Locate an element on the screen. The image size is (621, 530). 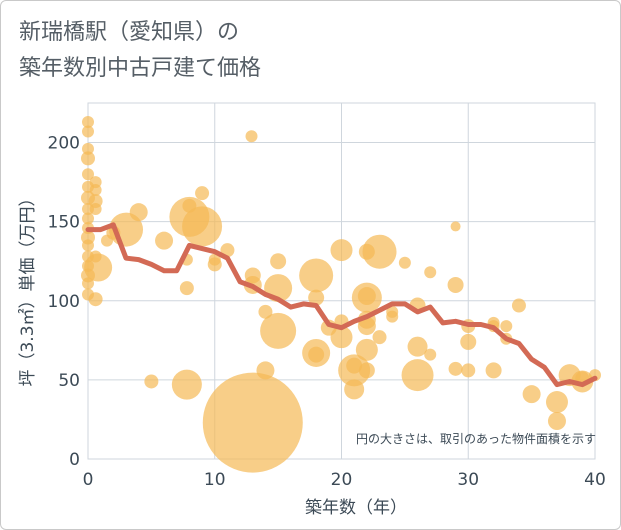
x-axis-title: 築年数（年） is located at coordinates (356, 508).